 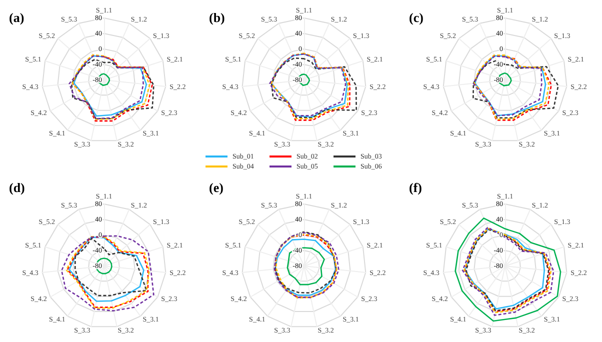 I want to click on chart-title: (c), so click(x=416, y=17).